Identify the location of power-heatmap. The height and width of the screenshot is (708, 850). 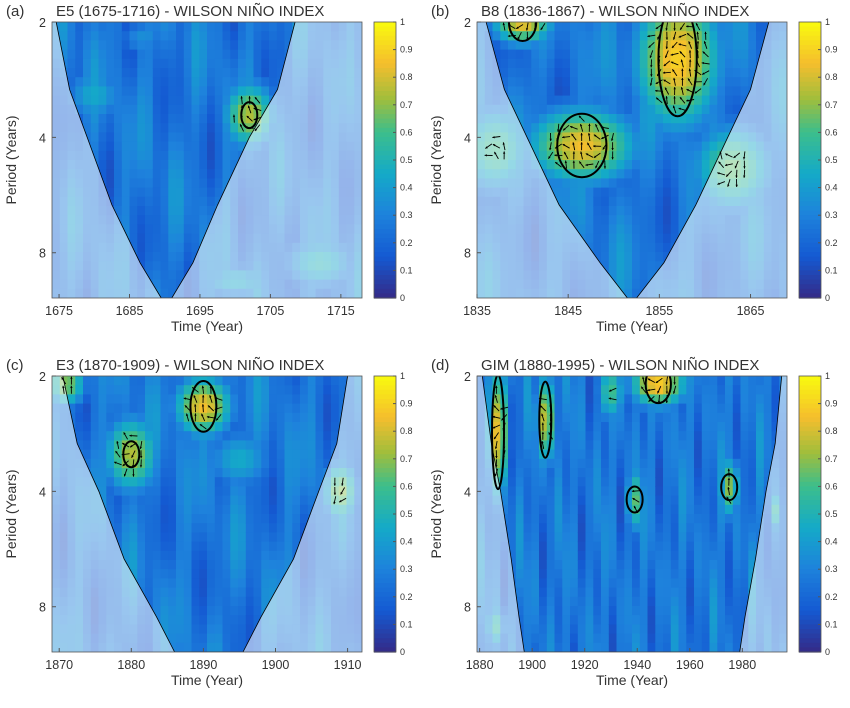
(207, 160).